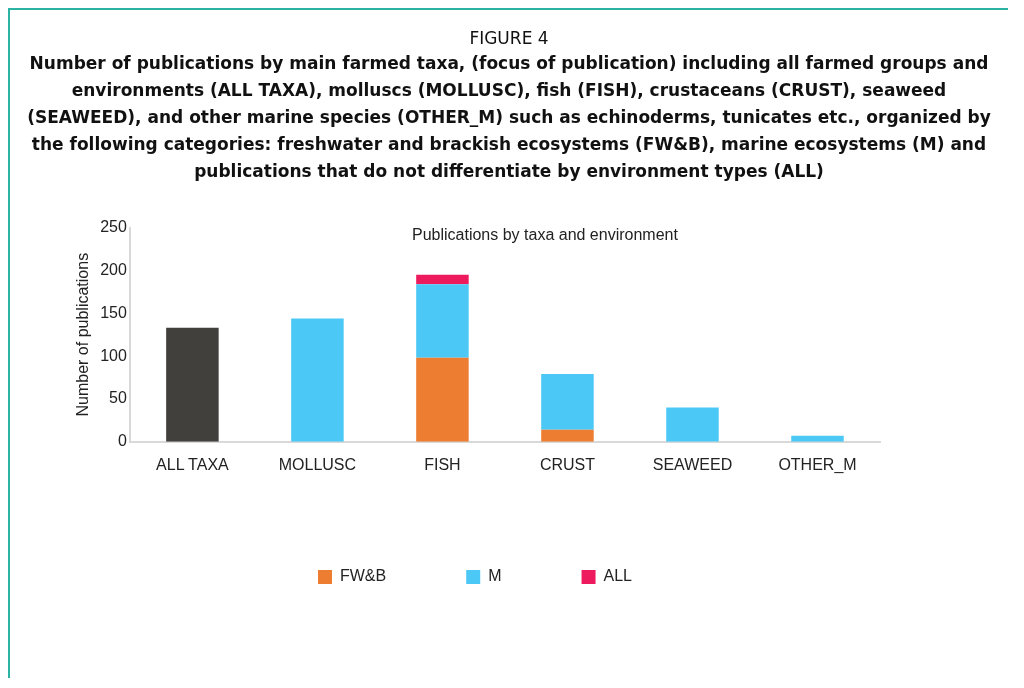 The height and width of the screenshot is (688, 1024). I want to click on y-tick-label: 200, so click(113, 269).